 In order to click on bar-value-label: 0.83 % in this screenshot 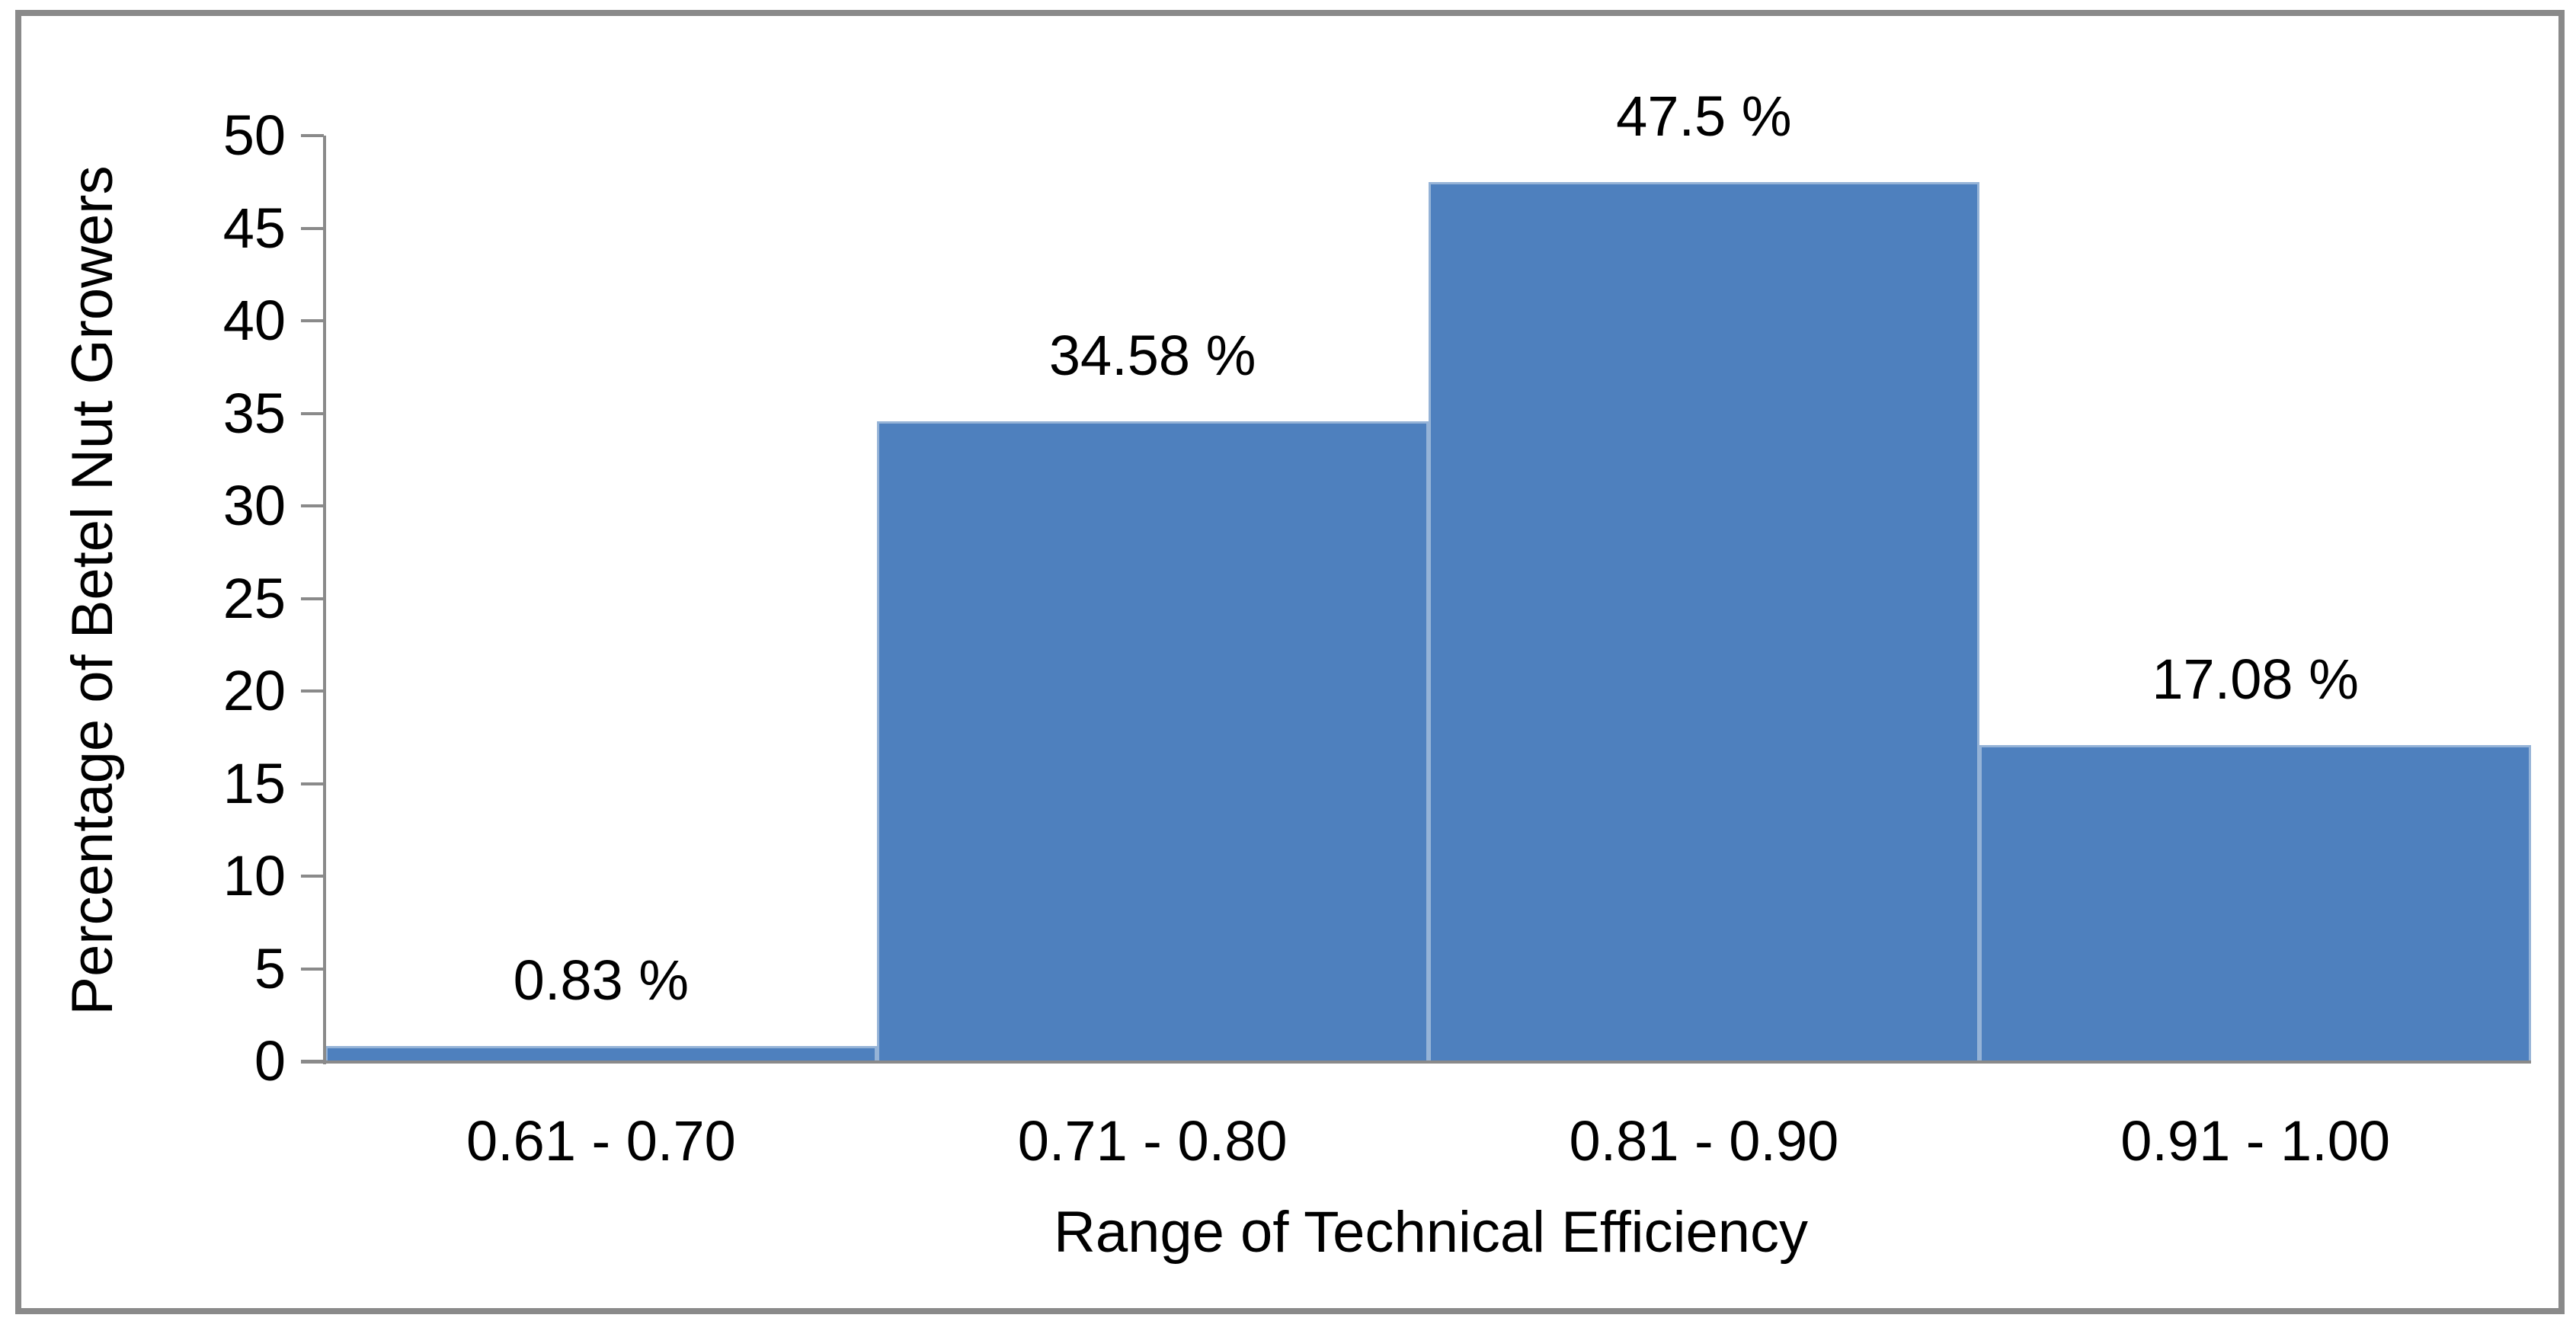, I will do `click(601, 980)`.